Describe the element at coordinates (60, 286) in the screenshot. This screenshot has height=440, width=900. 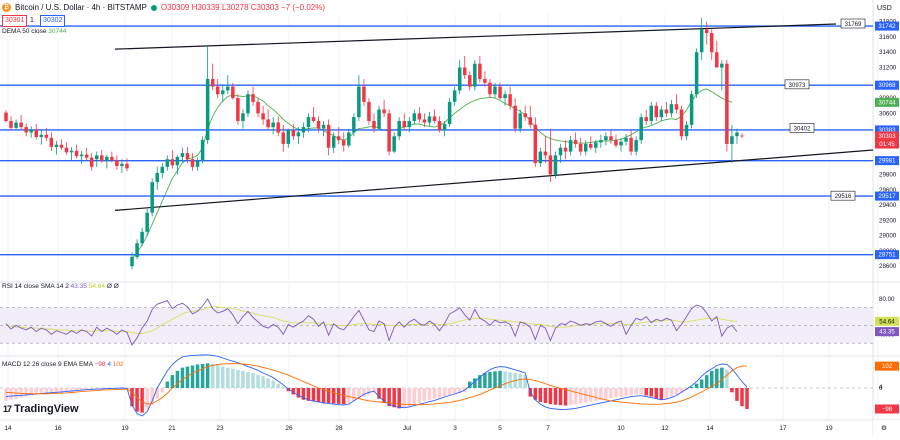
I see `rsi-legend: RSI 14 close SMA 14 2 43.35 54.64 Ø Ø` at that location.